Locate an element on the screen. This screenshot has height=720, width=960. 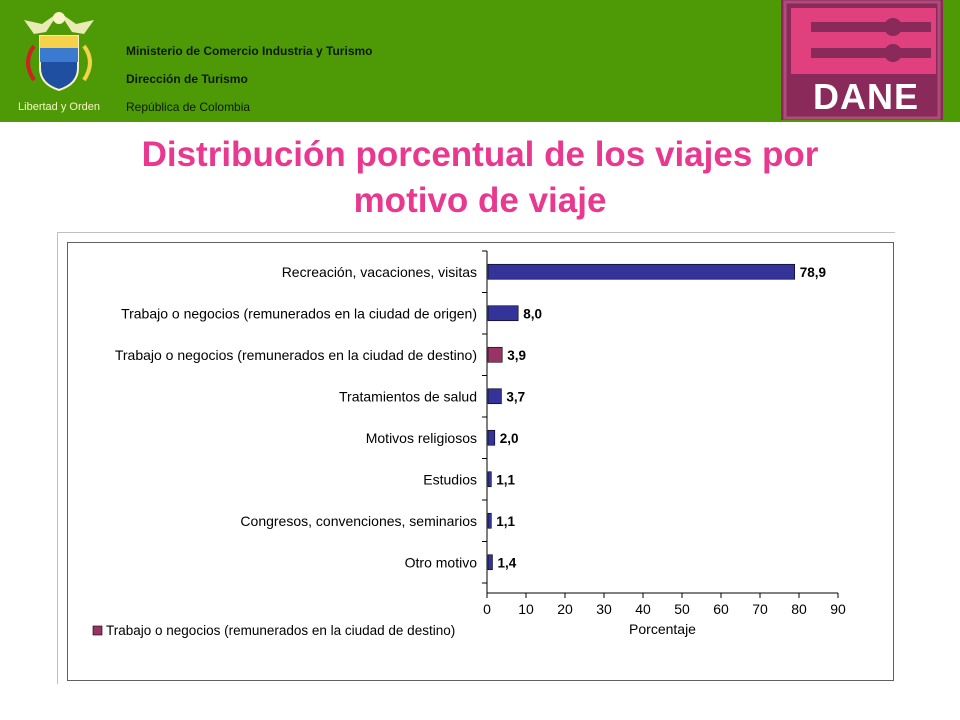
country-name: República de Colombia is located at coordinates (188, 107).